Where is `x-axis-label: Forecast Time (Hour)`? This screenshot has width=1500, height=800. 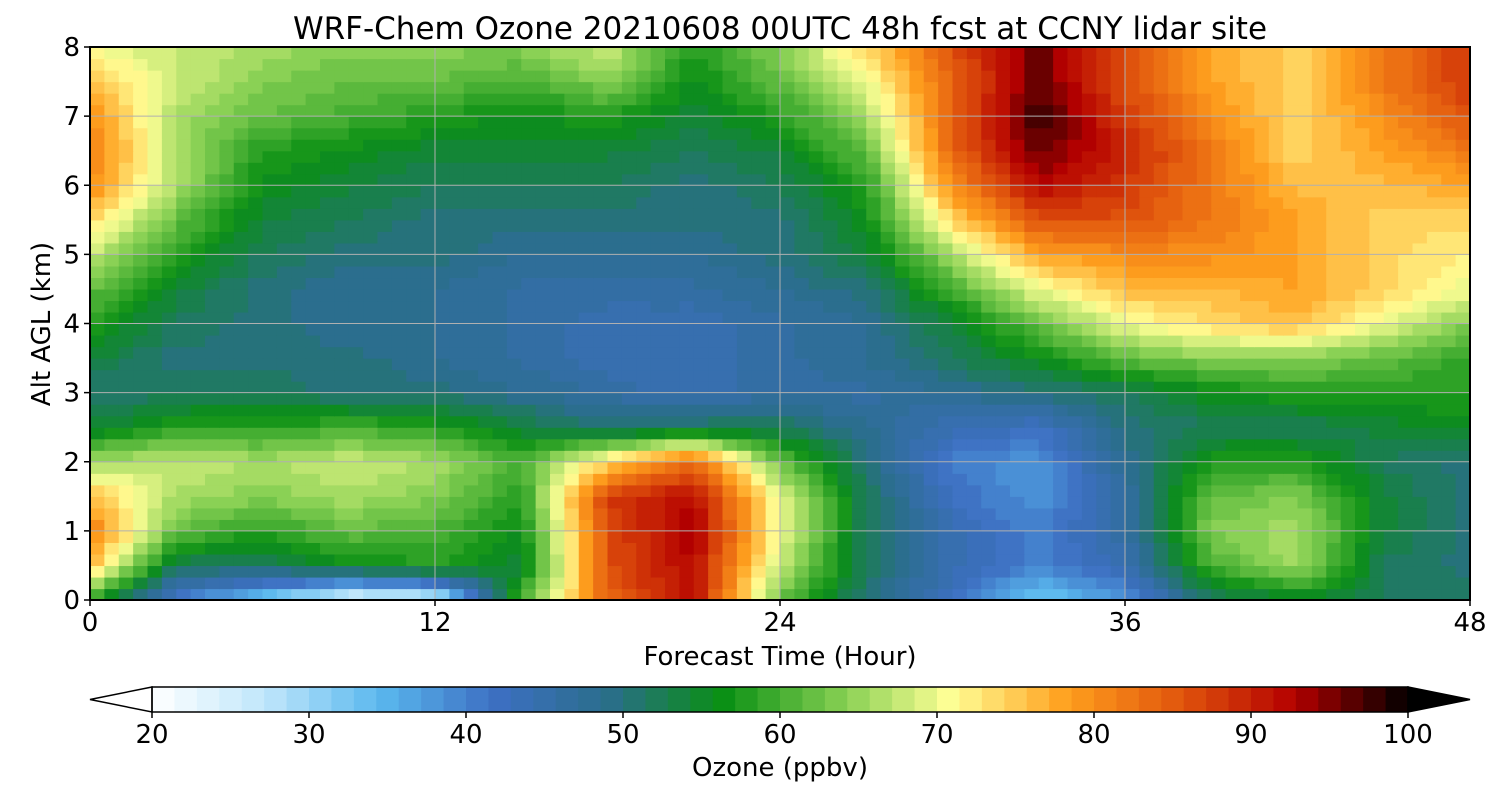
x-axis-label: Forecast Time (Hour) is located at coordinates (779, 657).